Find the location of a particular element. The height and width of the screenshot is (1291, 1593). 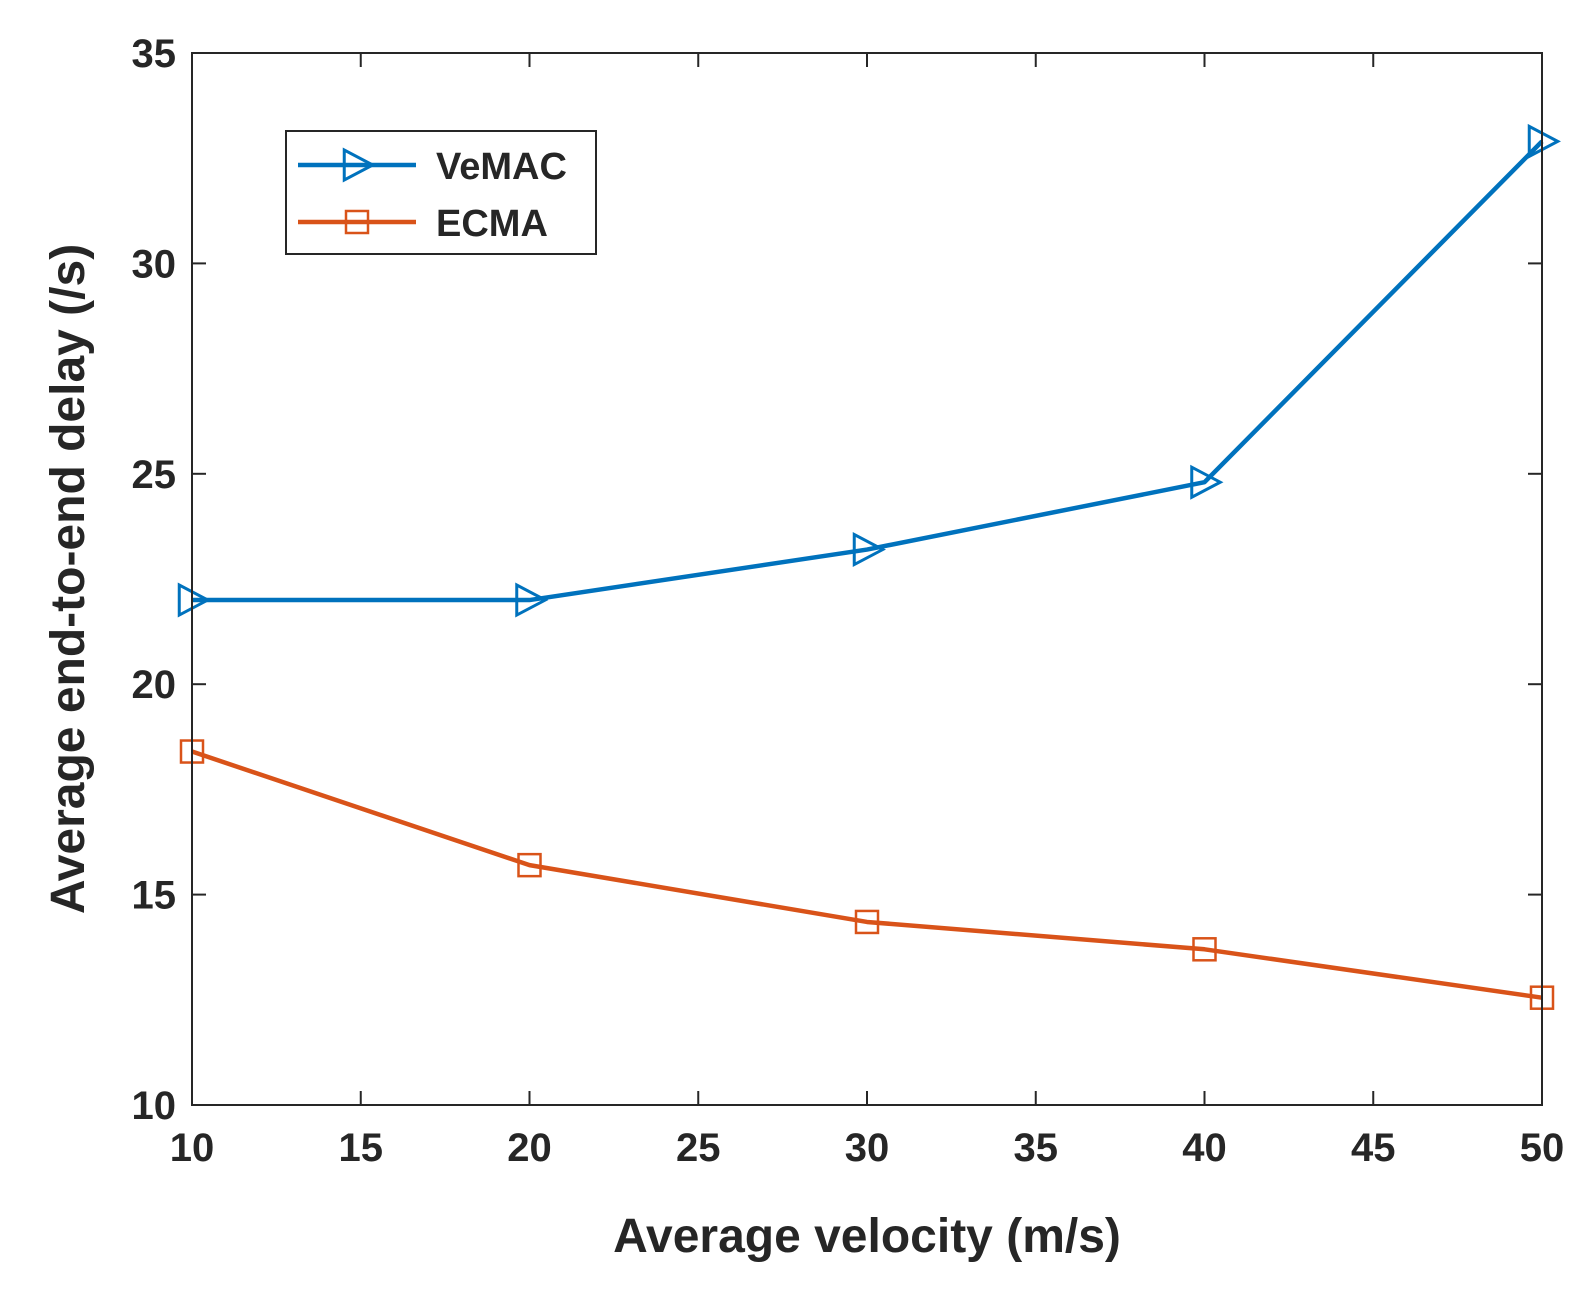

x-tick-label: 20 is located at coordinates (529, 1148).